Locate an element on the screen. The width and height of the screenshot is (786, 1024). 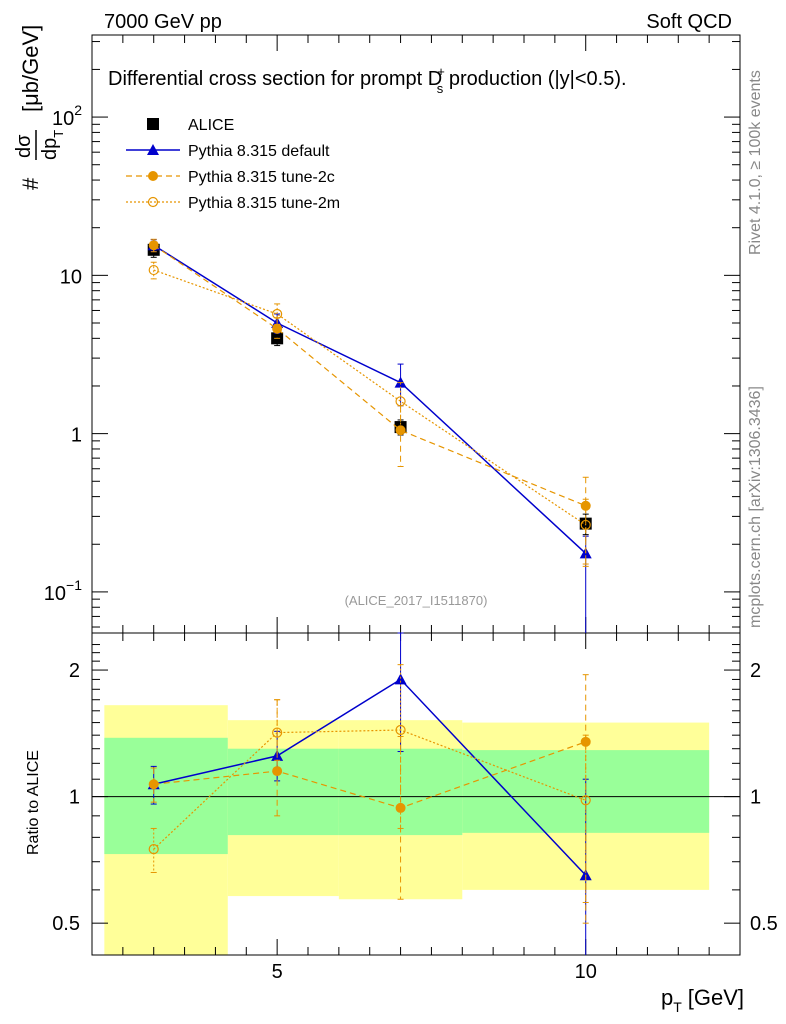
legend-label-3: Pythia 8.315 tune-2m is located at coordinates (264, 203).